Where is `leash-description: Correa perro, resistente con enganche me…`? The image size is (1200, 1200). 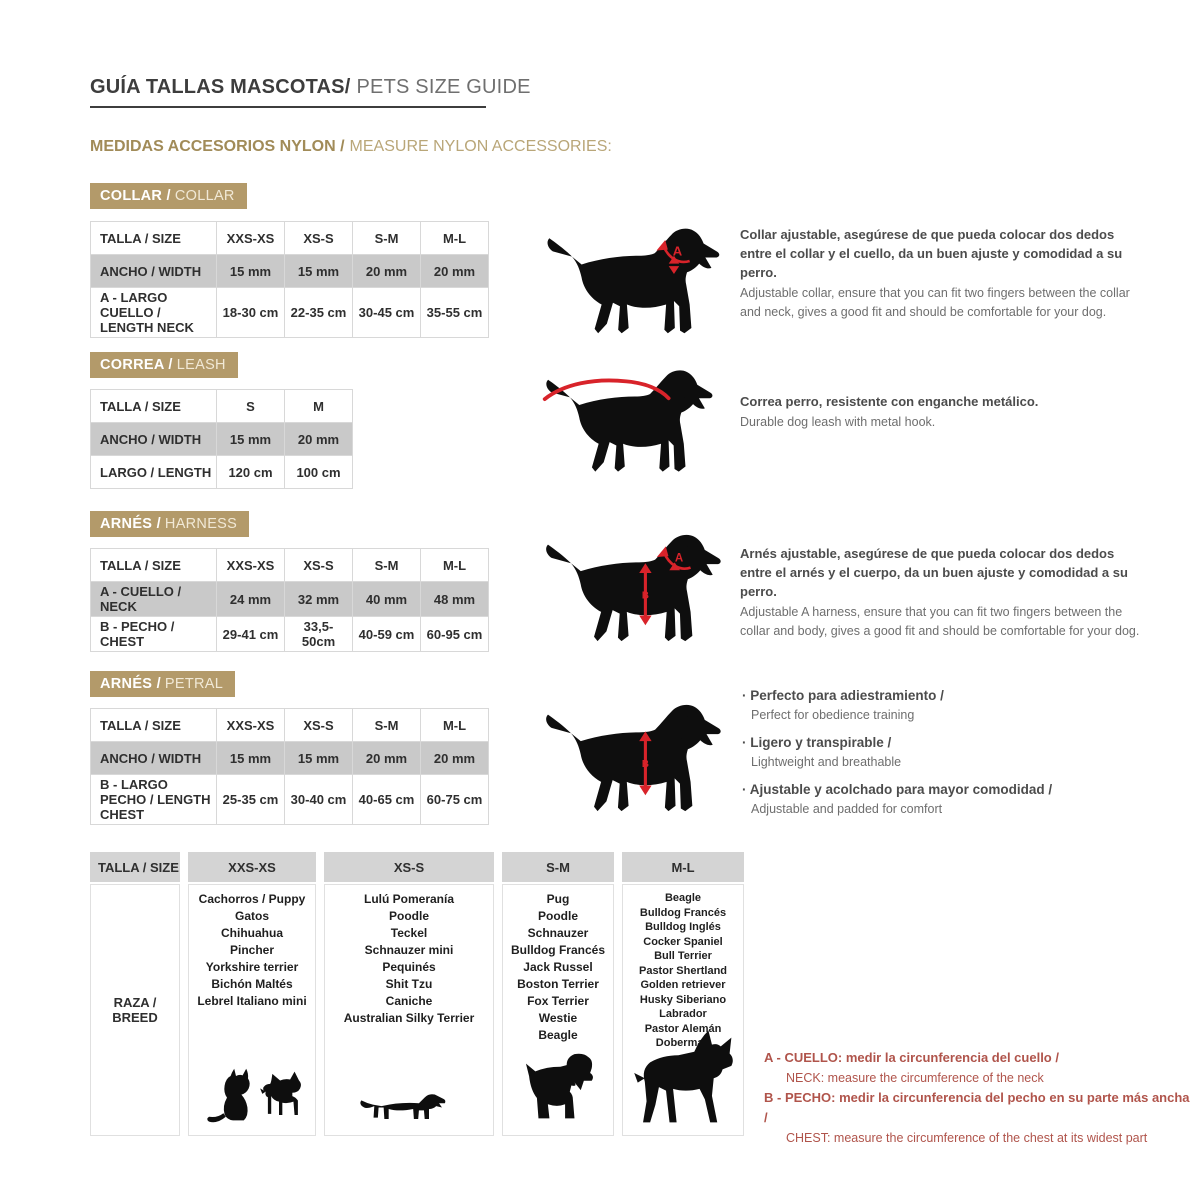 leash-description: Correa perro, resistente con enganche me… is located at coordinates (941, 412).